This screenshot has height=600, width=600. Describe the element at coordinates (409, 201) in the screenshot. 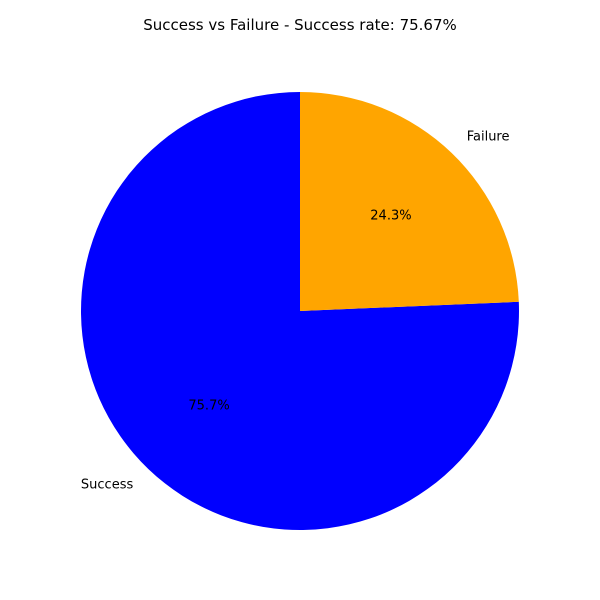

I see `pie-slice-failure` at that location.